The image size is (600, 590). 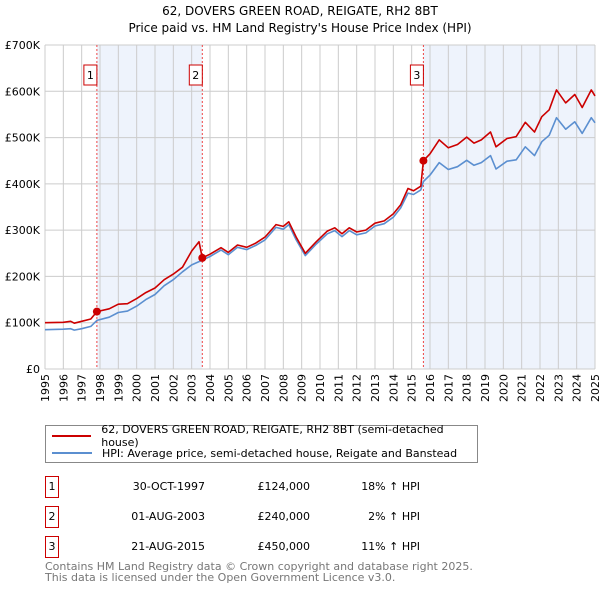 What do you see at coordinates (430, 388) in the screenshot?
I see `x-tick-label: 2016` at bounding box center [430, 388].